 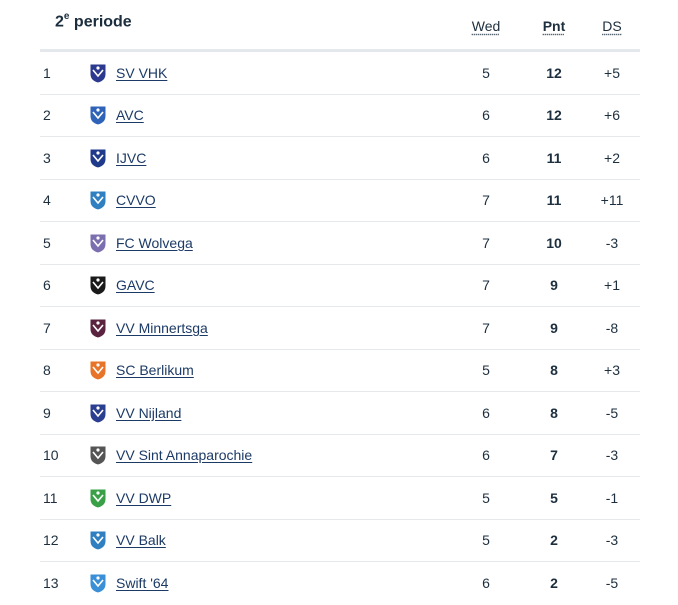 What do you see at coordinates (98, 73) in the screenshot?
I see `vhk-crest-icon` at bounding box center [98, 73].